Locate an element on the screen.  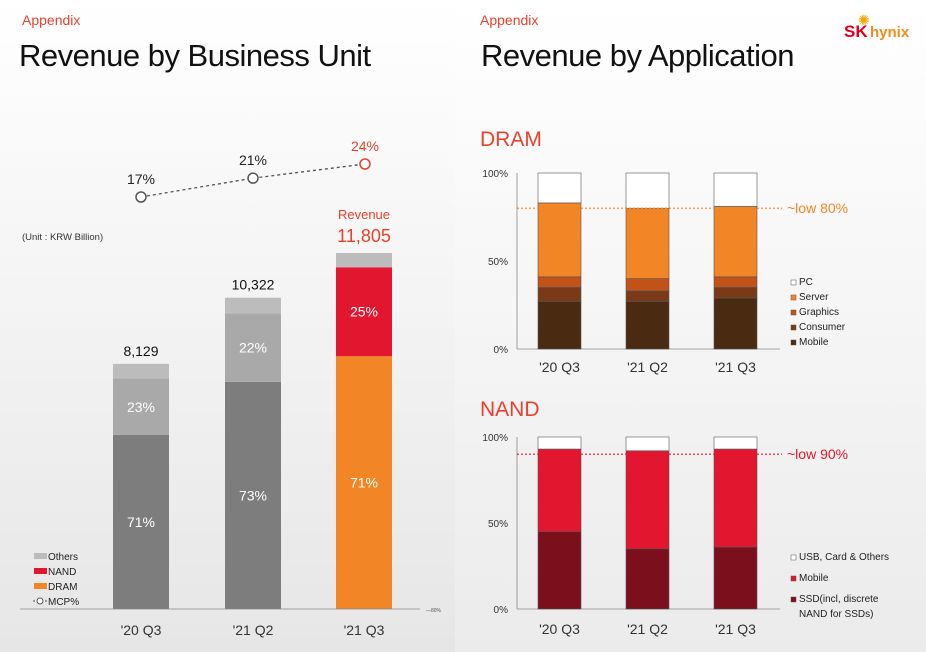
legend-label: MCP% is located at coordinates (63, 602).